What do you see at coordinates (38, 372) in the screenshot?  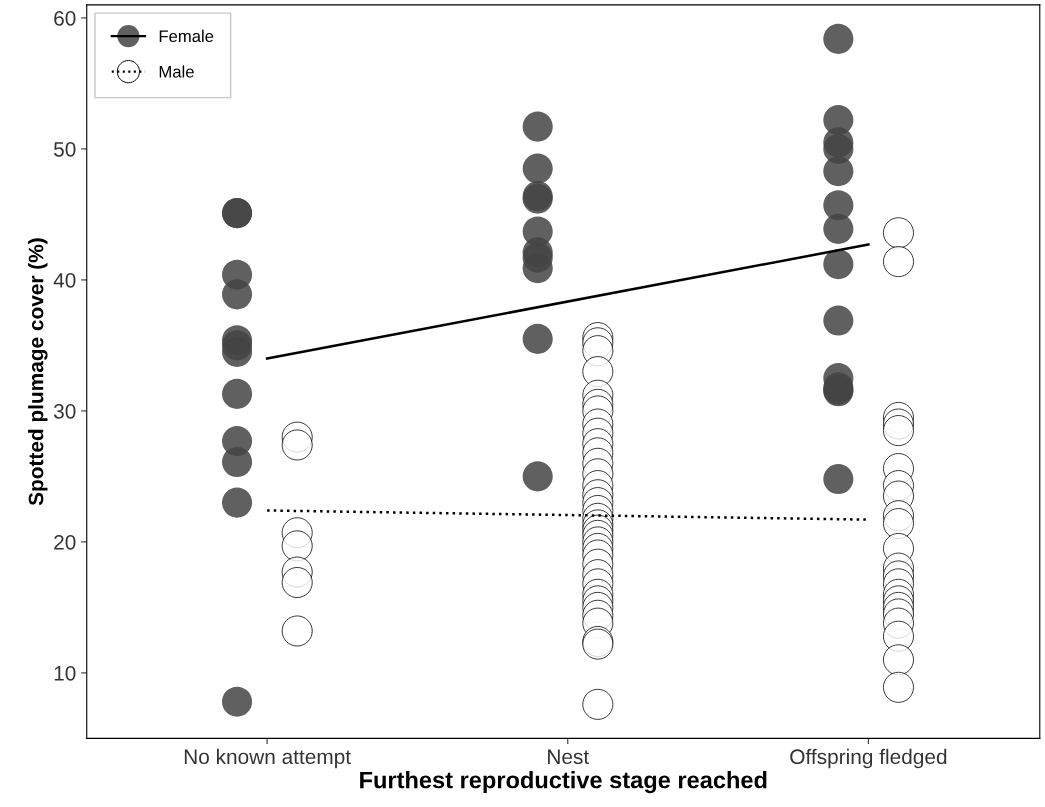 I see `y-axis-title: Spotted plumage cover (%)` at bounding box center [38, 372].